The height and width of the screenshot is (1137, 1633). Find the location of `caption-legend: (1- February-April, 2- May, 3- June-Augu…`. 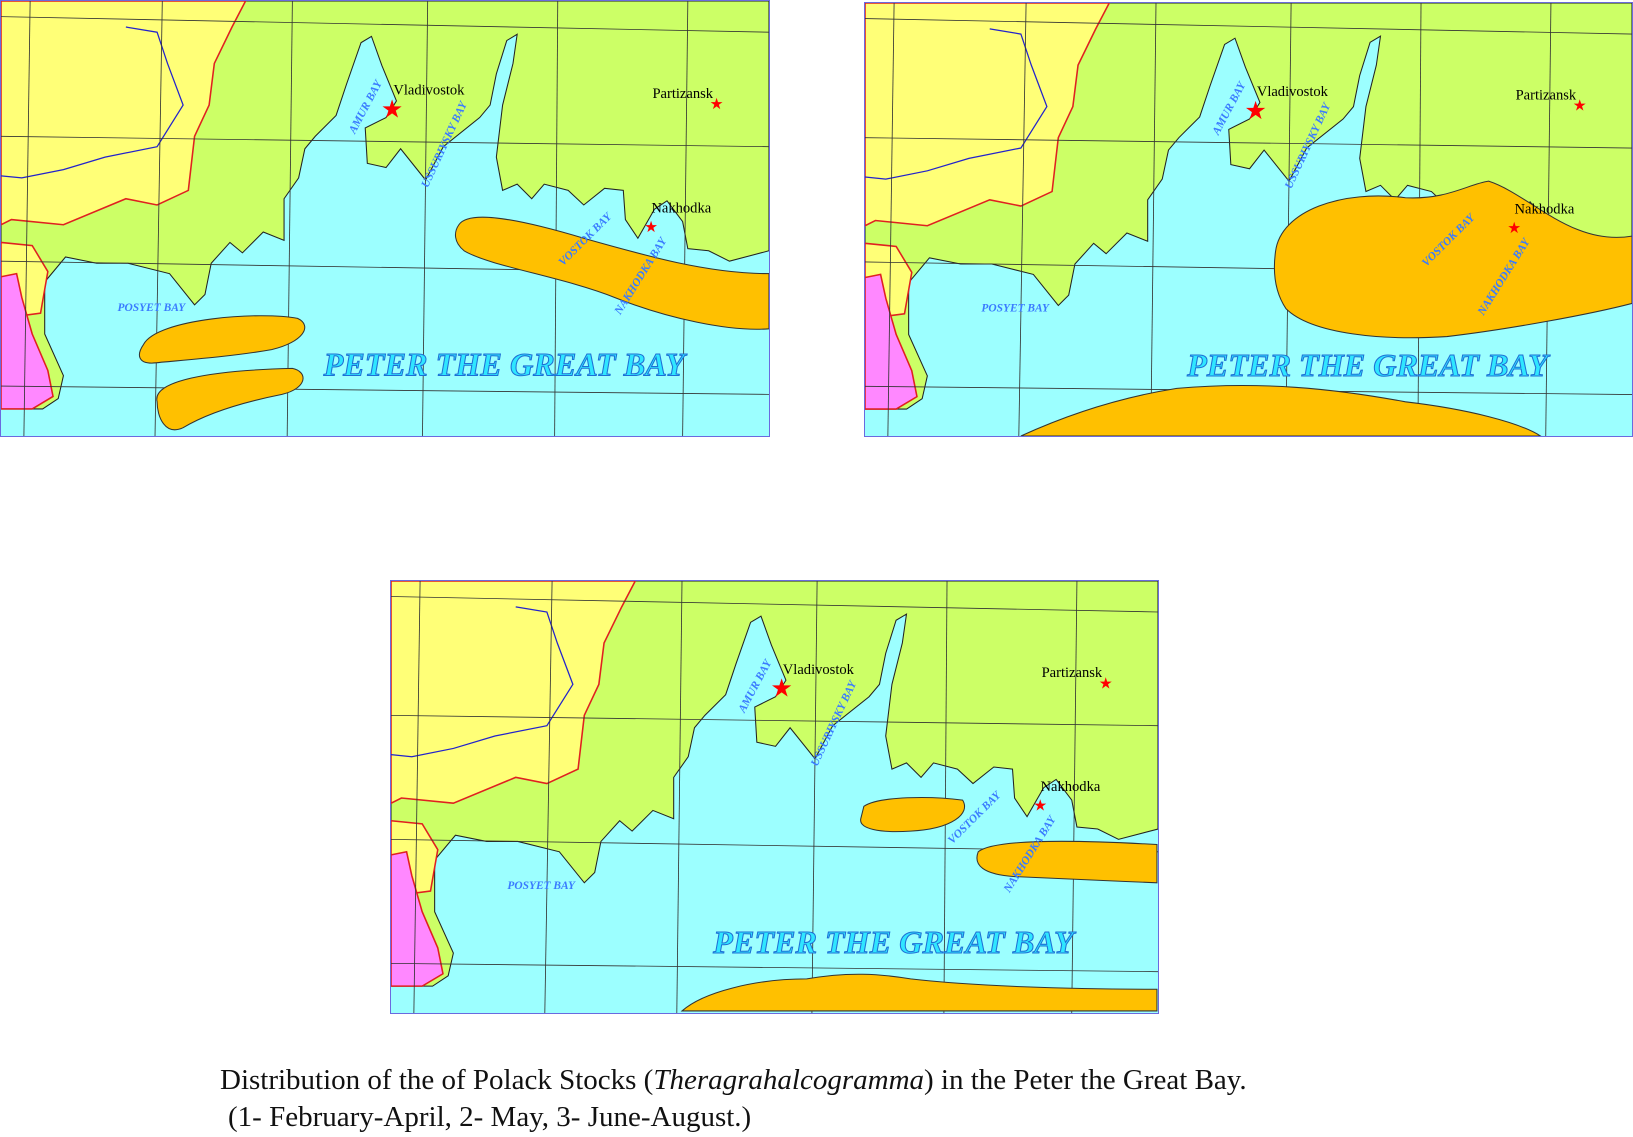

caption-legend: (1- February-April, 2- May, 3- June-Augu… is located at coordinates (490, 1117).